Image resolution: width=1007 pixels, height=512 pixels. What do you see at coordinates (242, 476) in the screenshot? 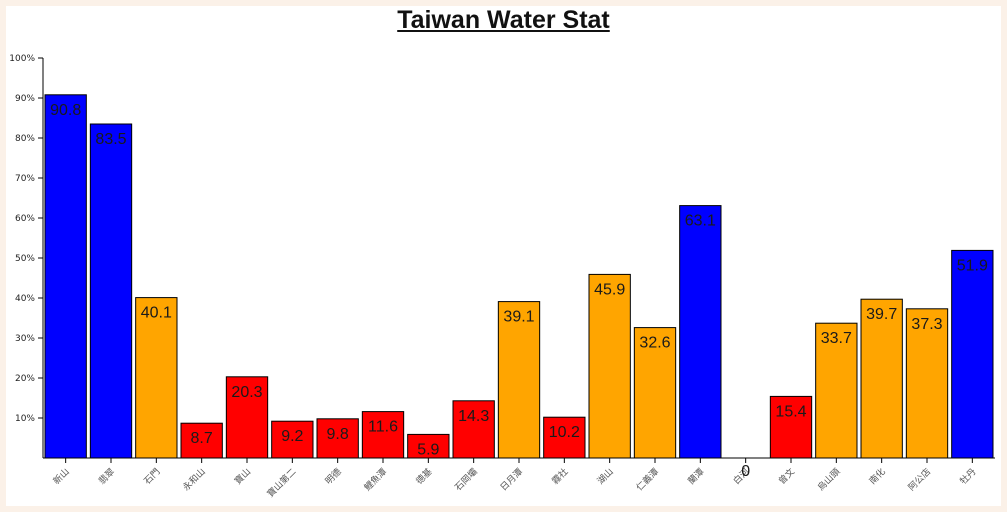
I see `x-tick-label: 寶山` at bounding box center [242, 476].